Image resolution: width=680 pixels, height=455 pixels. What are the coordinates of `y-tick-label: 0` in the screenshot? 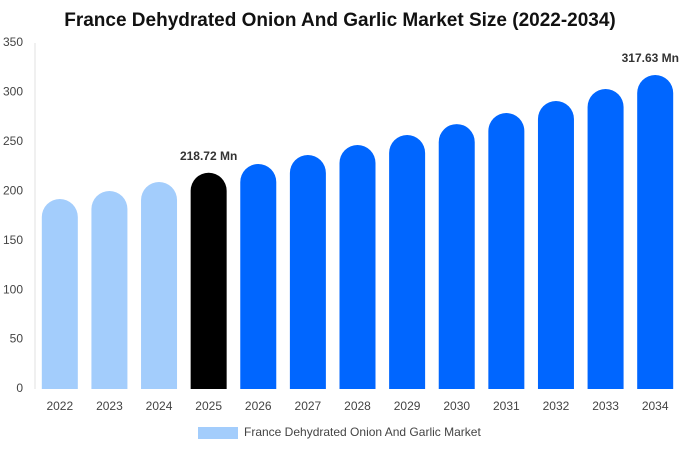 It's located at (19, 388).